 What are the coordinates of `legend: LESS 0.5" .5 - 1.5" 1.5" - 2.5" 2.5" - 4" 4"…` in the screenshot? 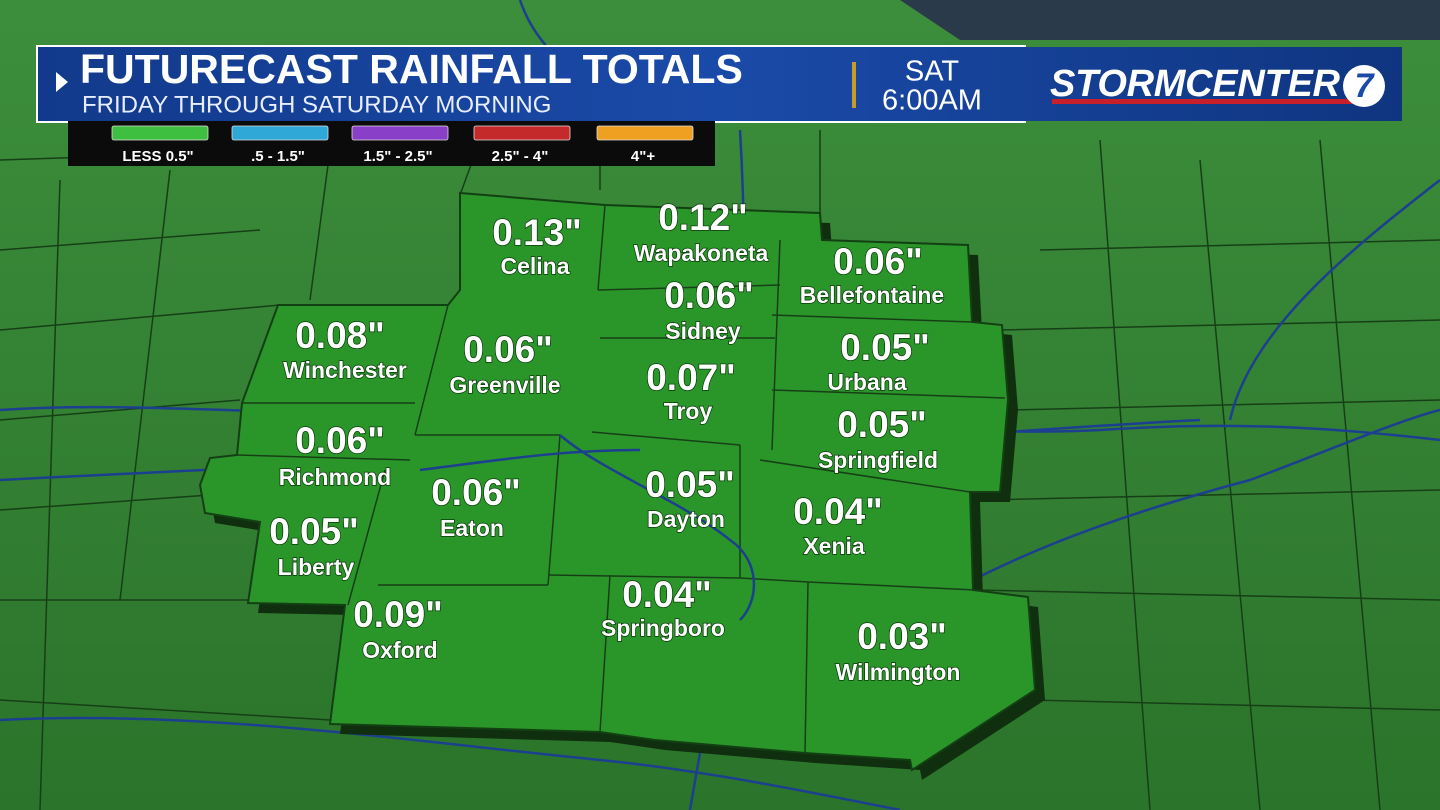 It's located at (402, 145).